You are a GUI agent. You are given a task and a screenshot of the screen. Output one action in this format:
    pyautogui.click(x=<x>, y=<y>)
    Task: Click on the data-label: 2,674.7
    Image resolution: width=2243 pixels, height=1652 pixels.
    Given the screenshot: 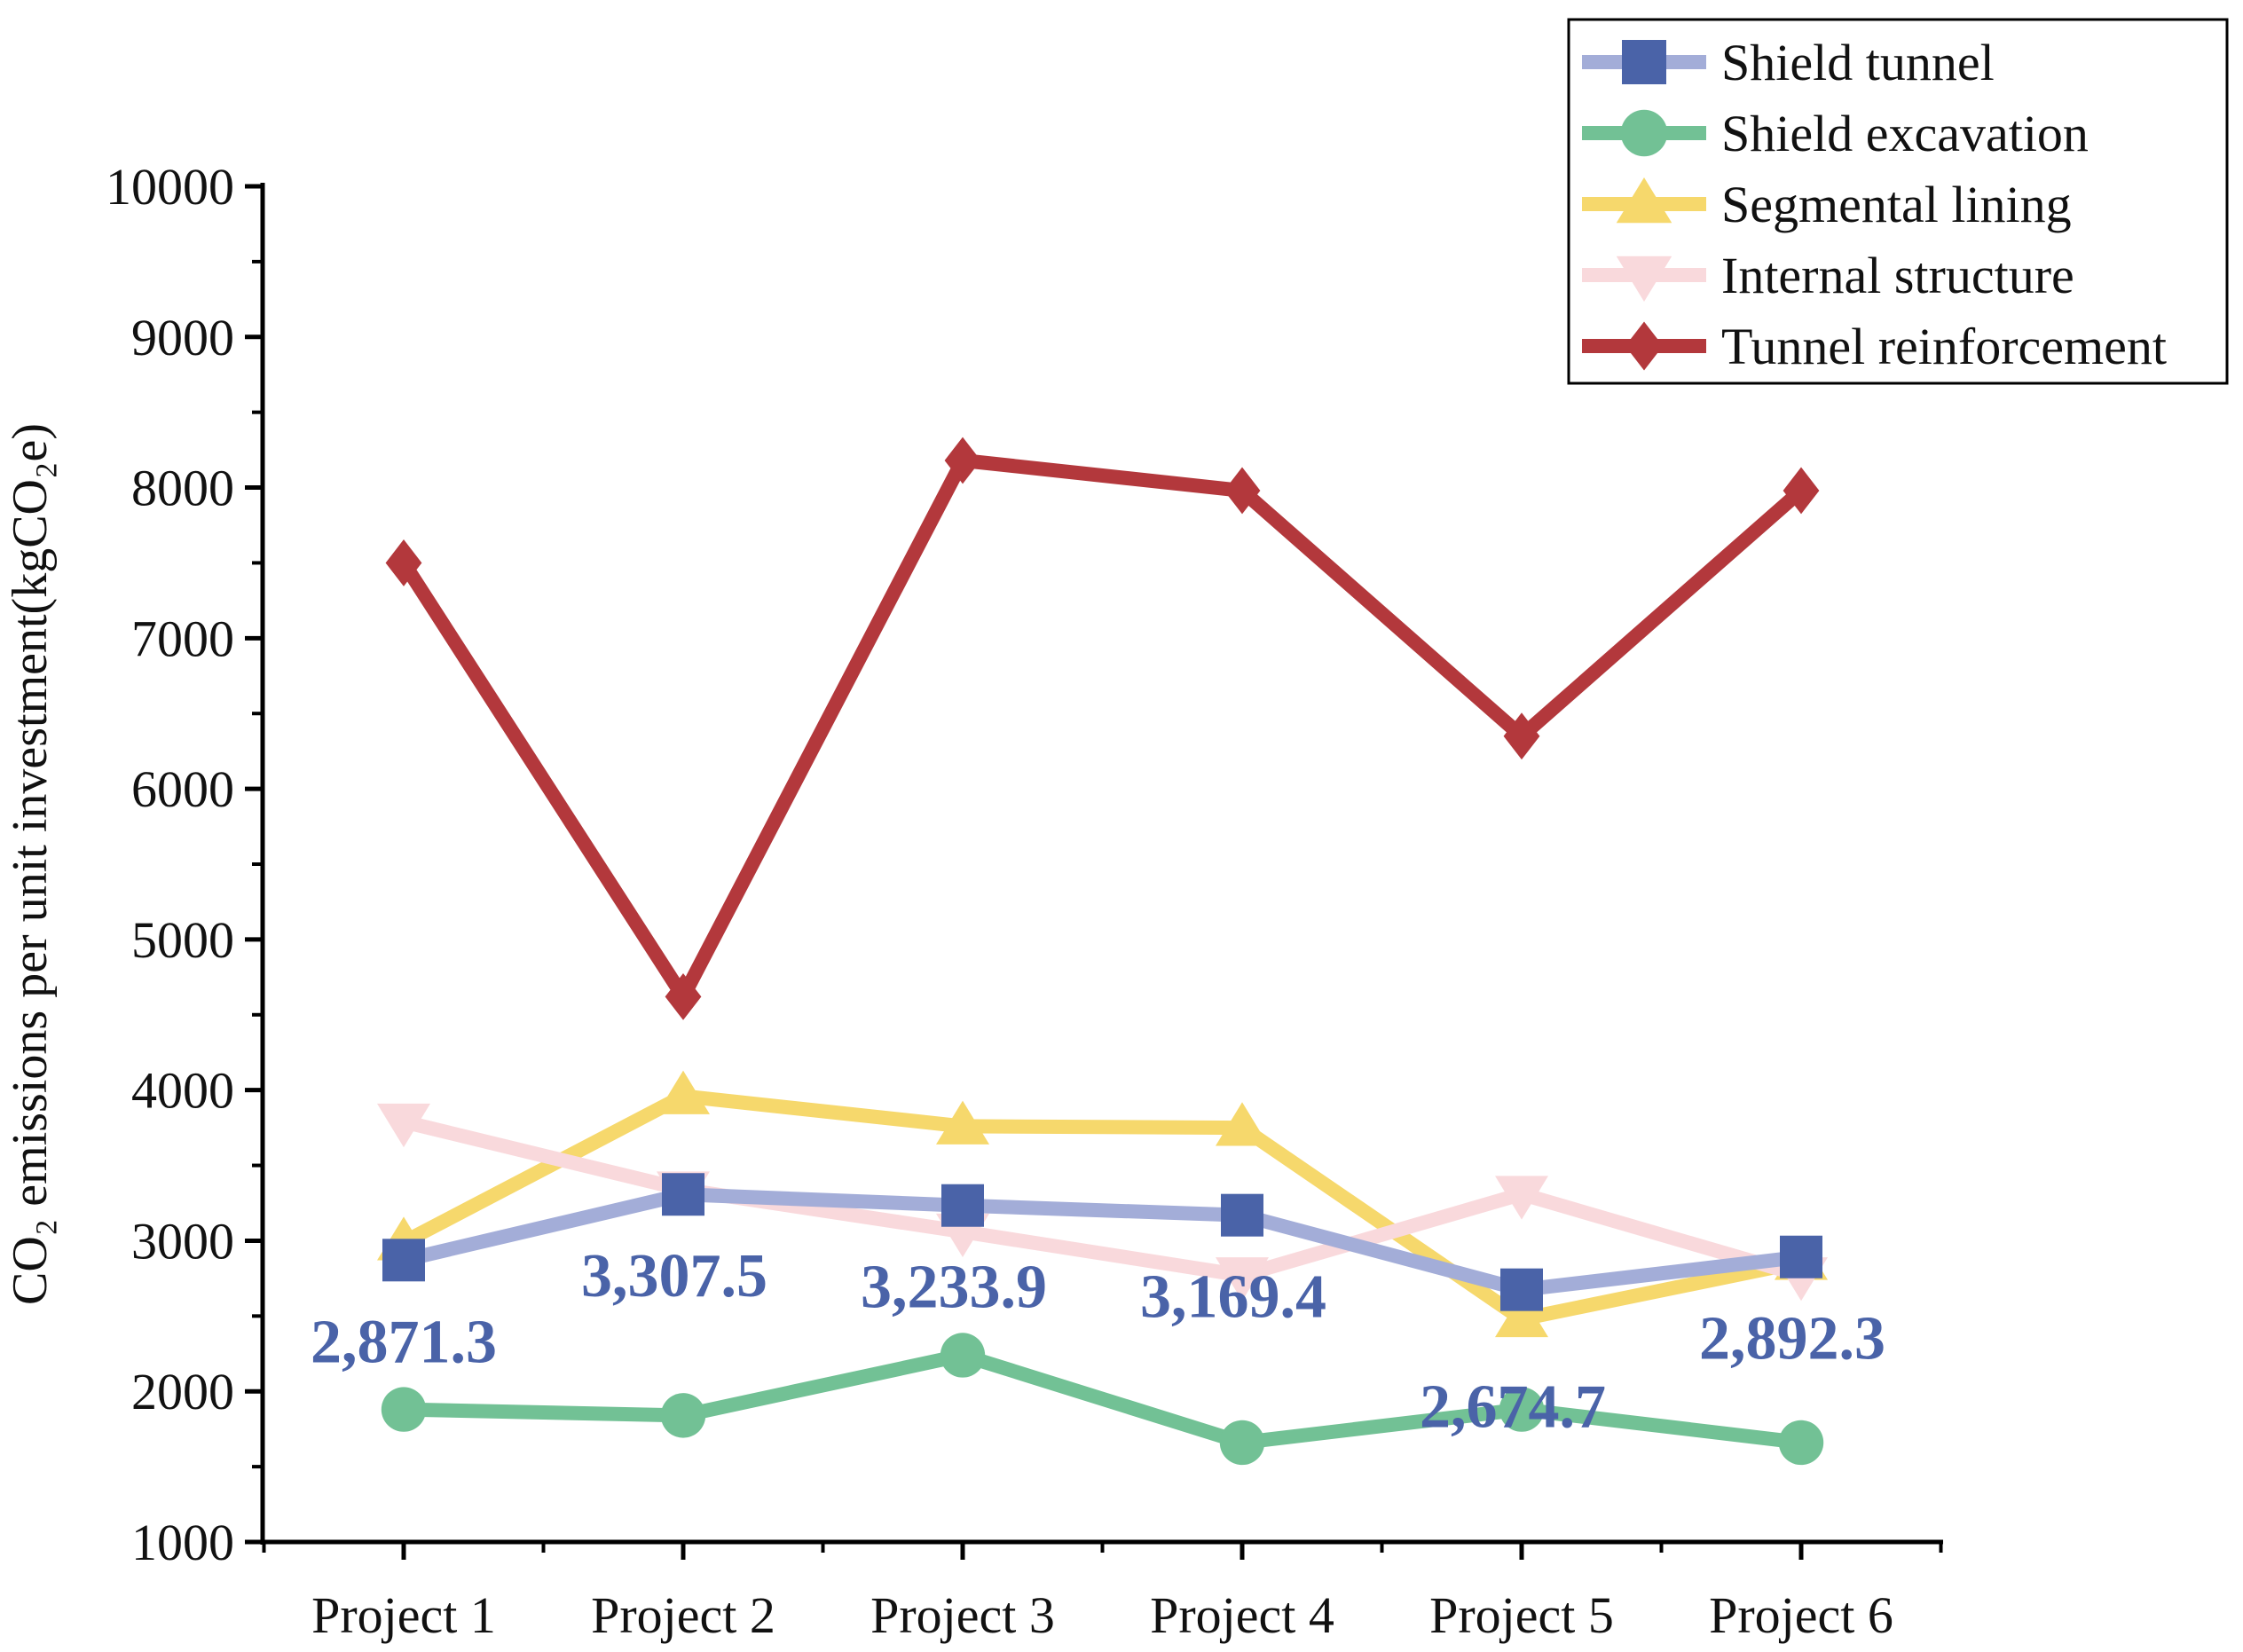 What is the action you would take?
    pyautogui.click(x=1513, y=1407)
    